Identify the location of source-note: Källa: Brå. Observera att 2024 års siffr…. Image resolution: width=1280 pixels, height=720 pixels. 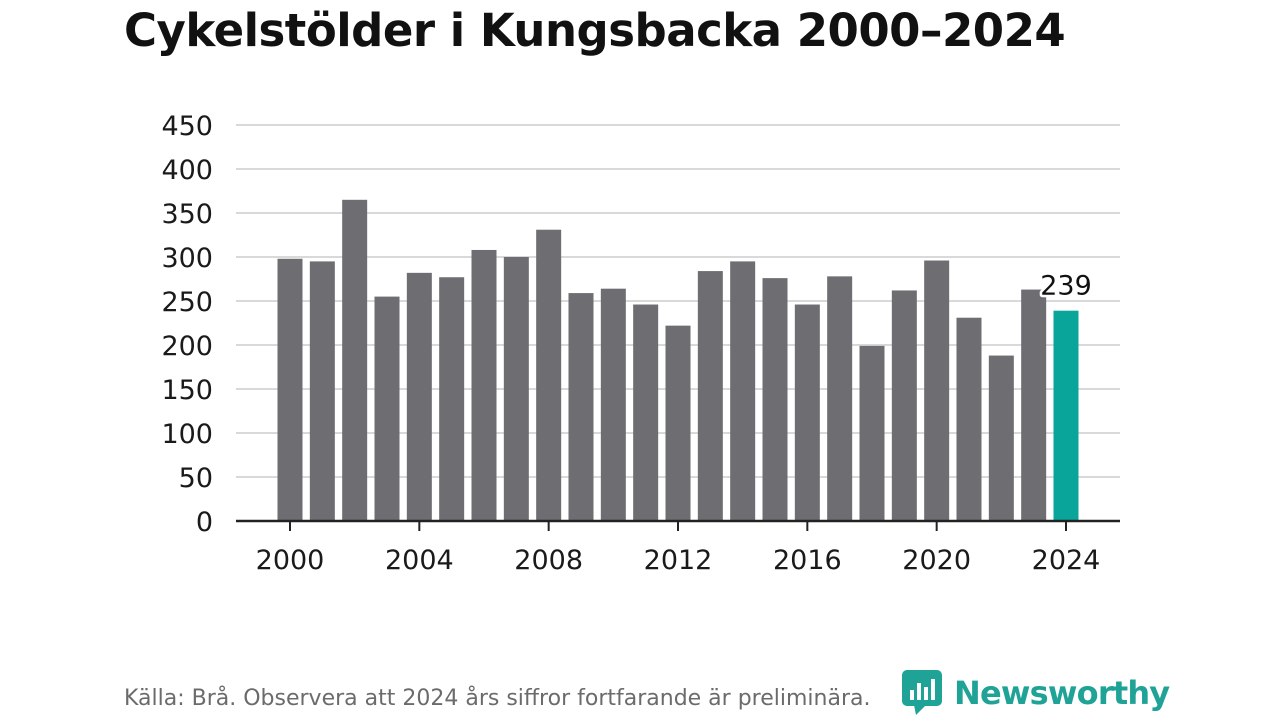
(497, 698).